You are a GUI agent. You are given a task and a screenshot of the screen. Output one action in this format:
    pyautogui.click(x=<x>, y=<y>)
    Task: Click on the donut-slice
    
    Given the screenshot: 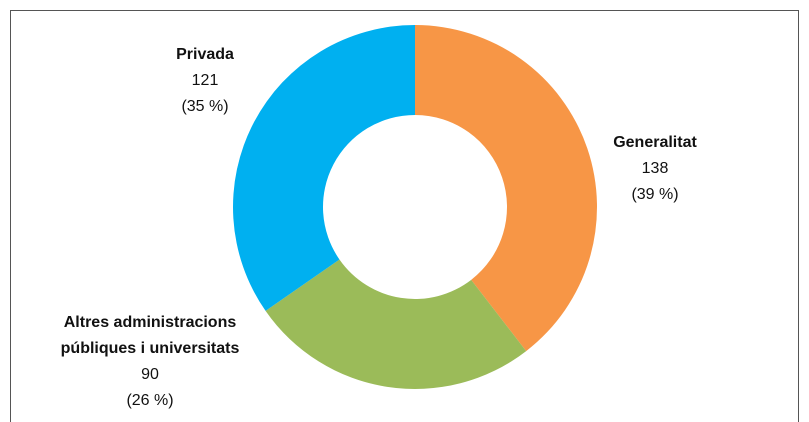 What is the action you would take?
    pyautogui.click(x=396, y=324)
    